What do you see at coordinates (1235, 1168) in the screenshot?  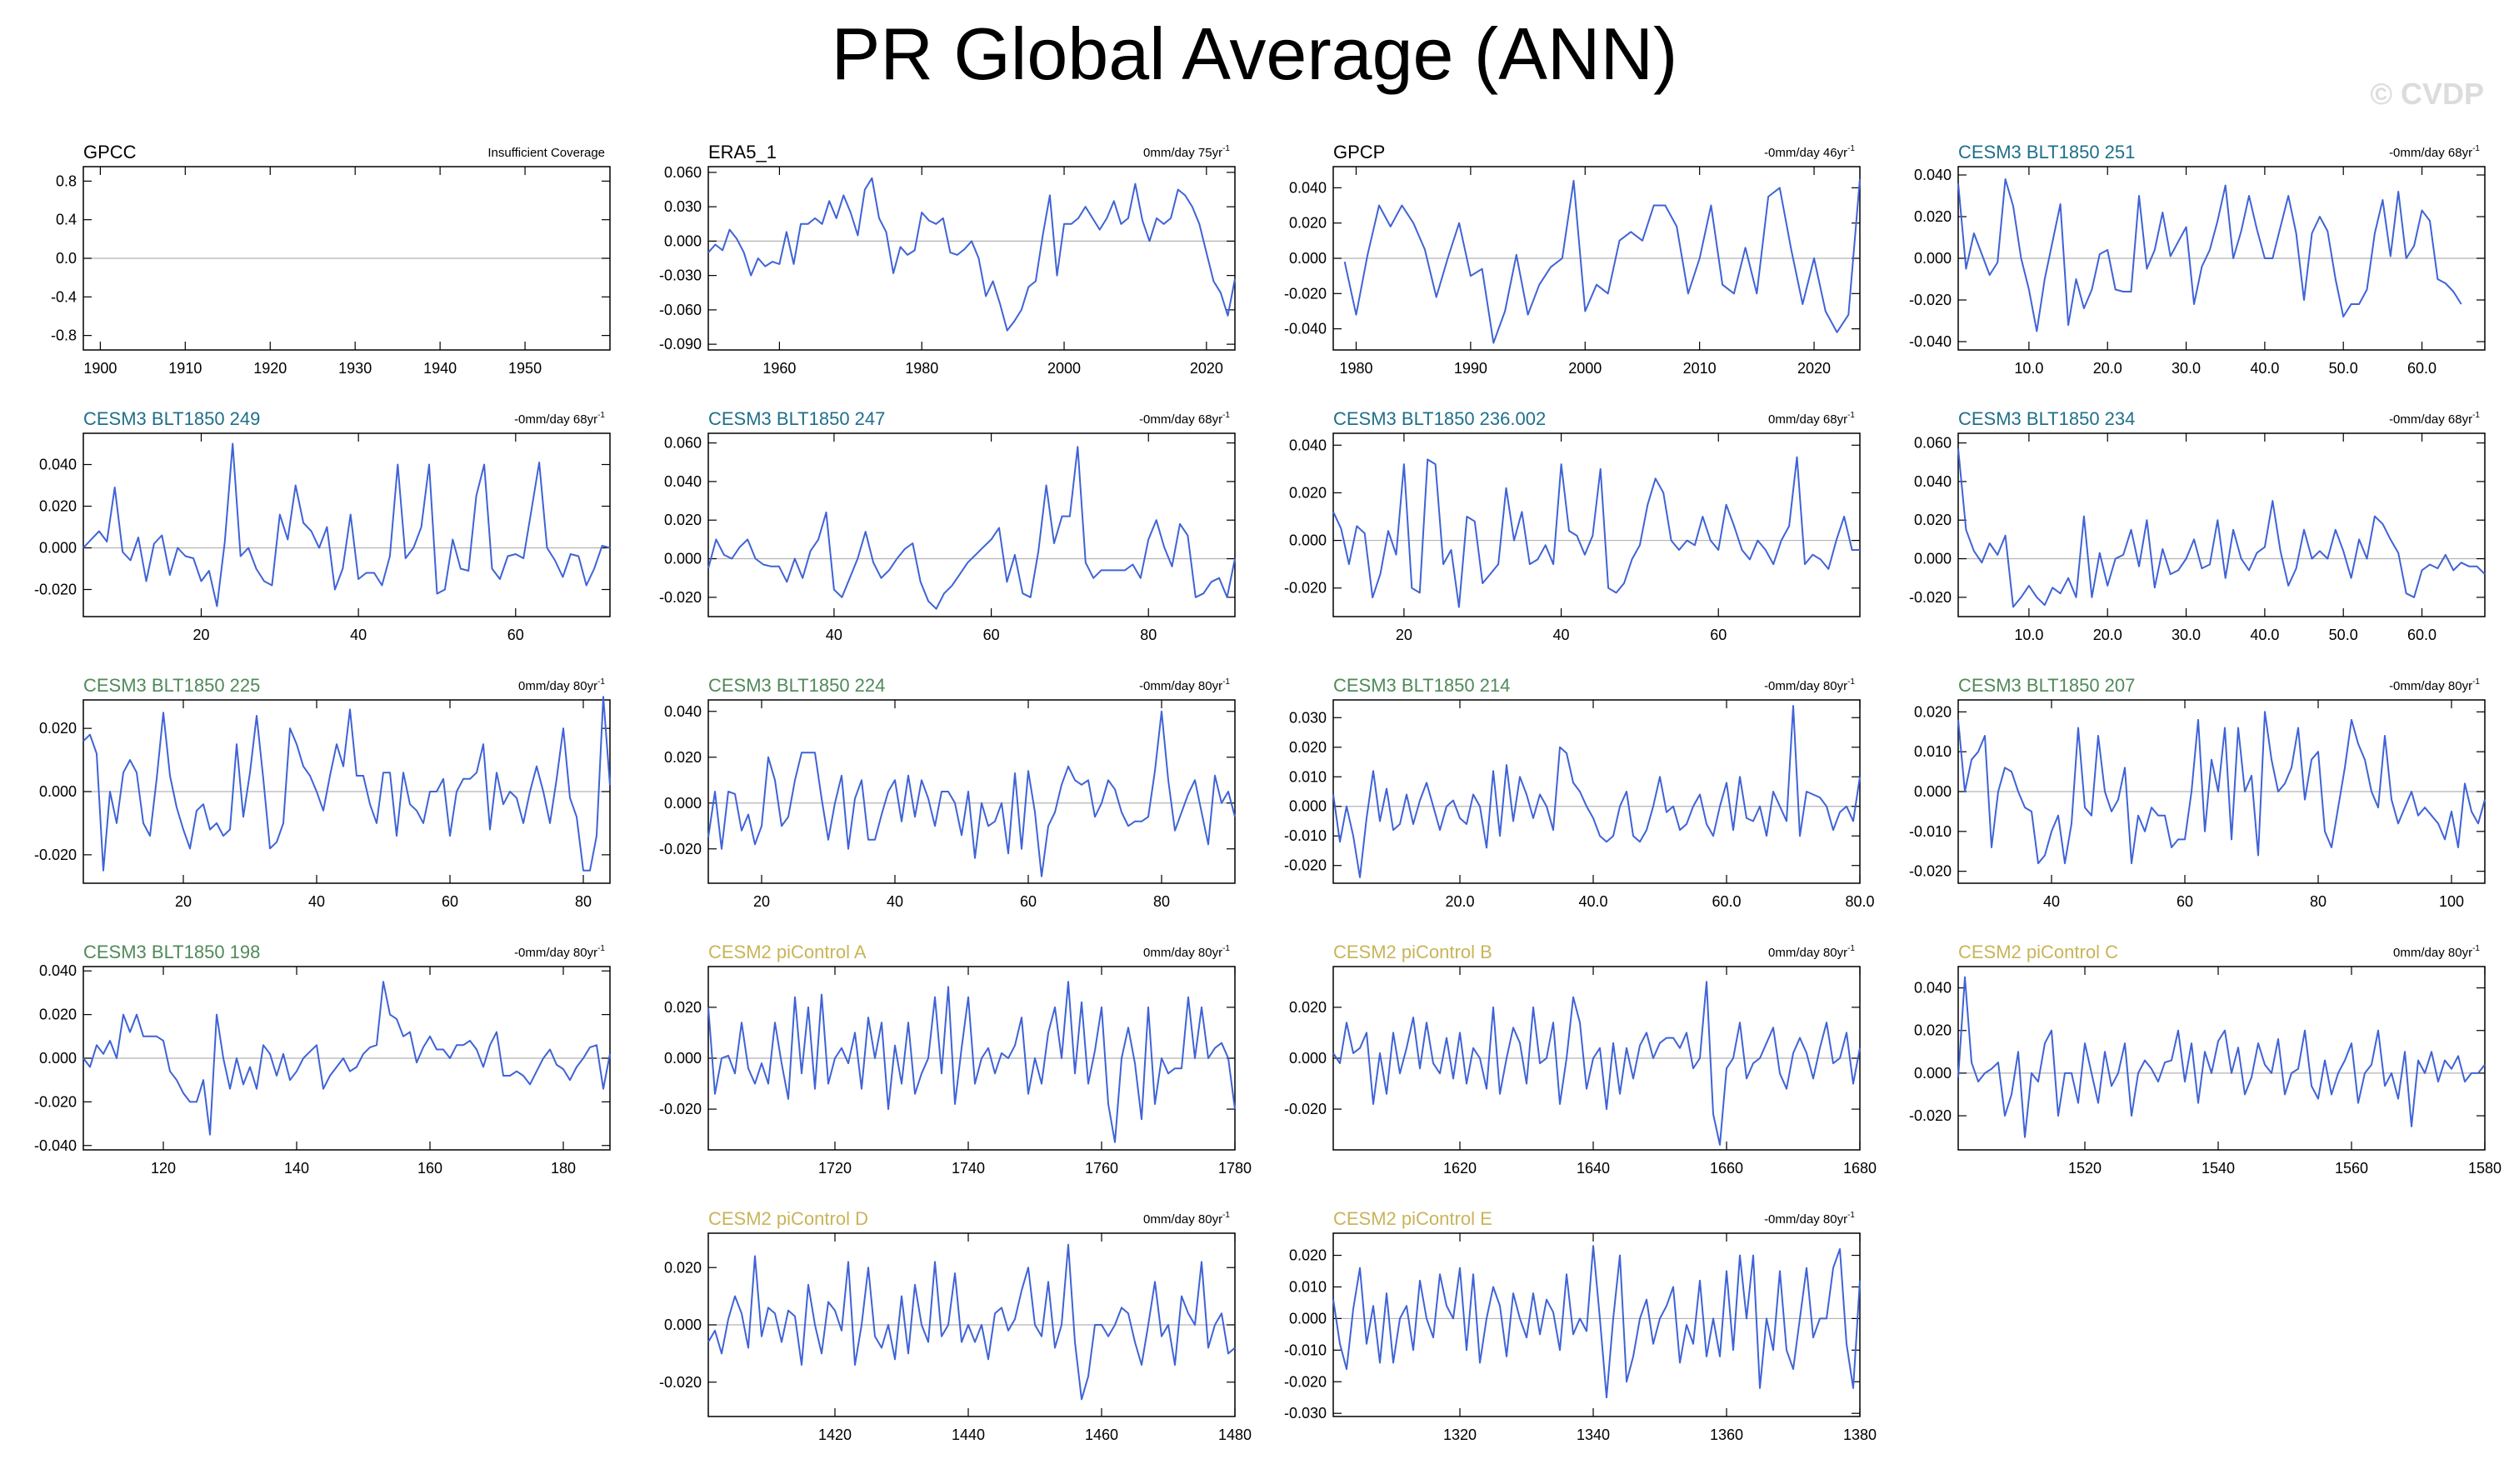 I see `x-tick-label: 1780` at bounding box center [1235, 1168].